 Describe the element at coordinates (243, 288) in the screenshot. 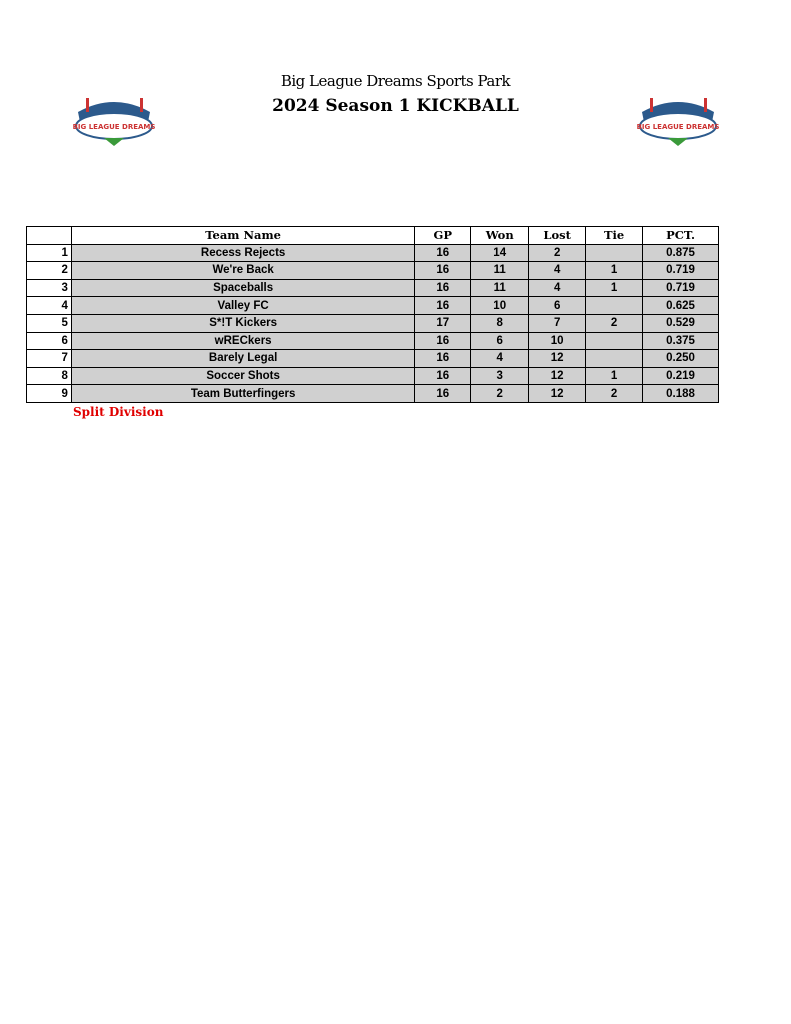

I see `team-name-cell: Spaceballs` at that location.